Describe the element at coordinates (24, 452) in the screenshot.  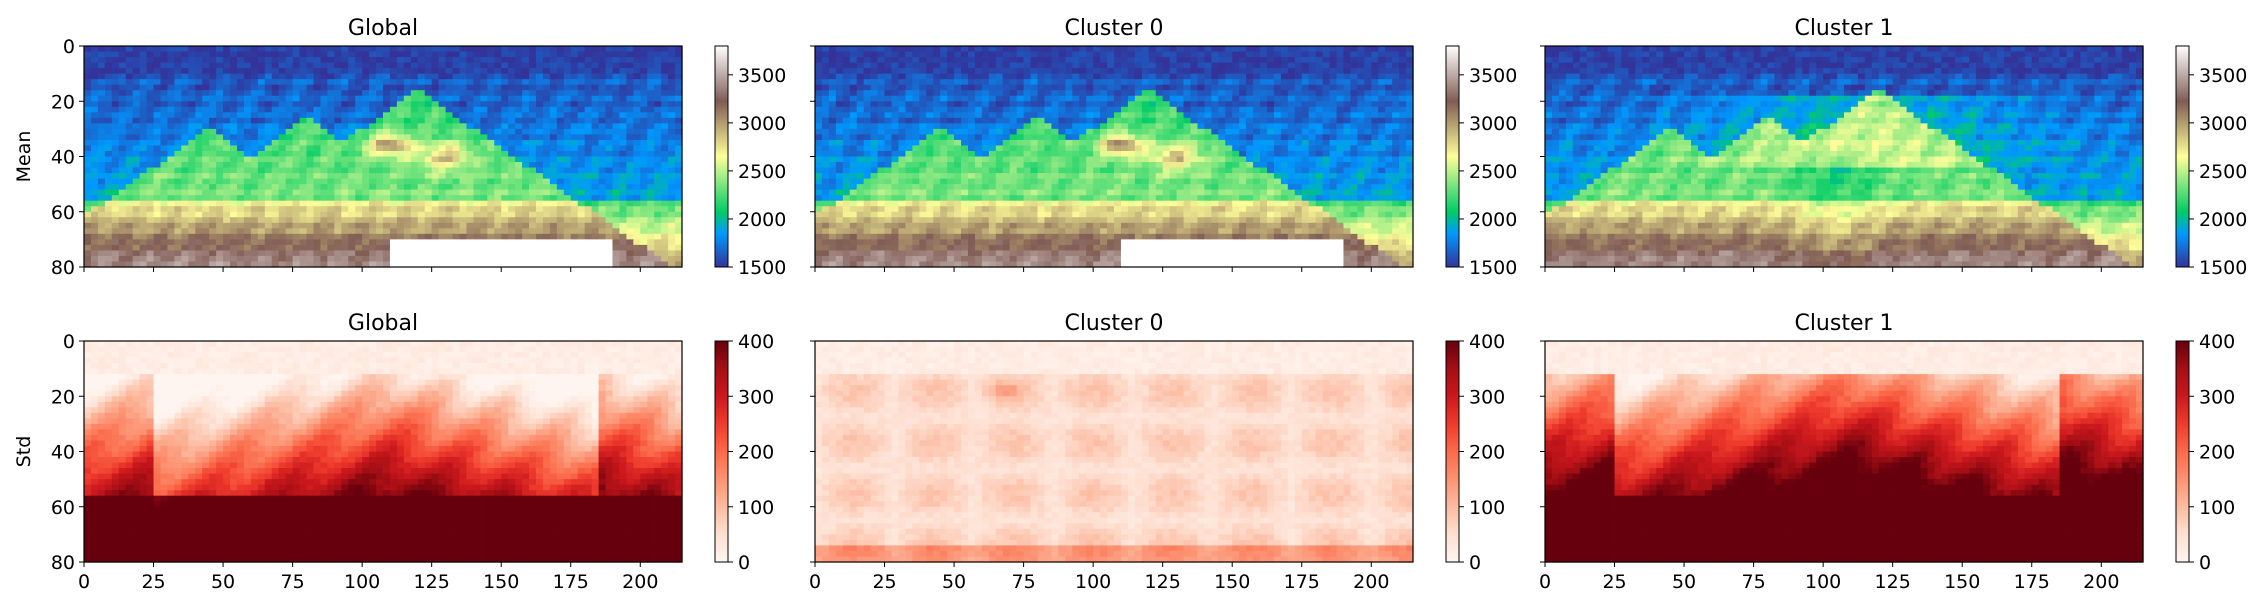
I see `row-label: Std` at that location.